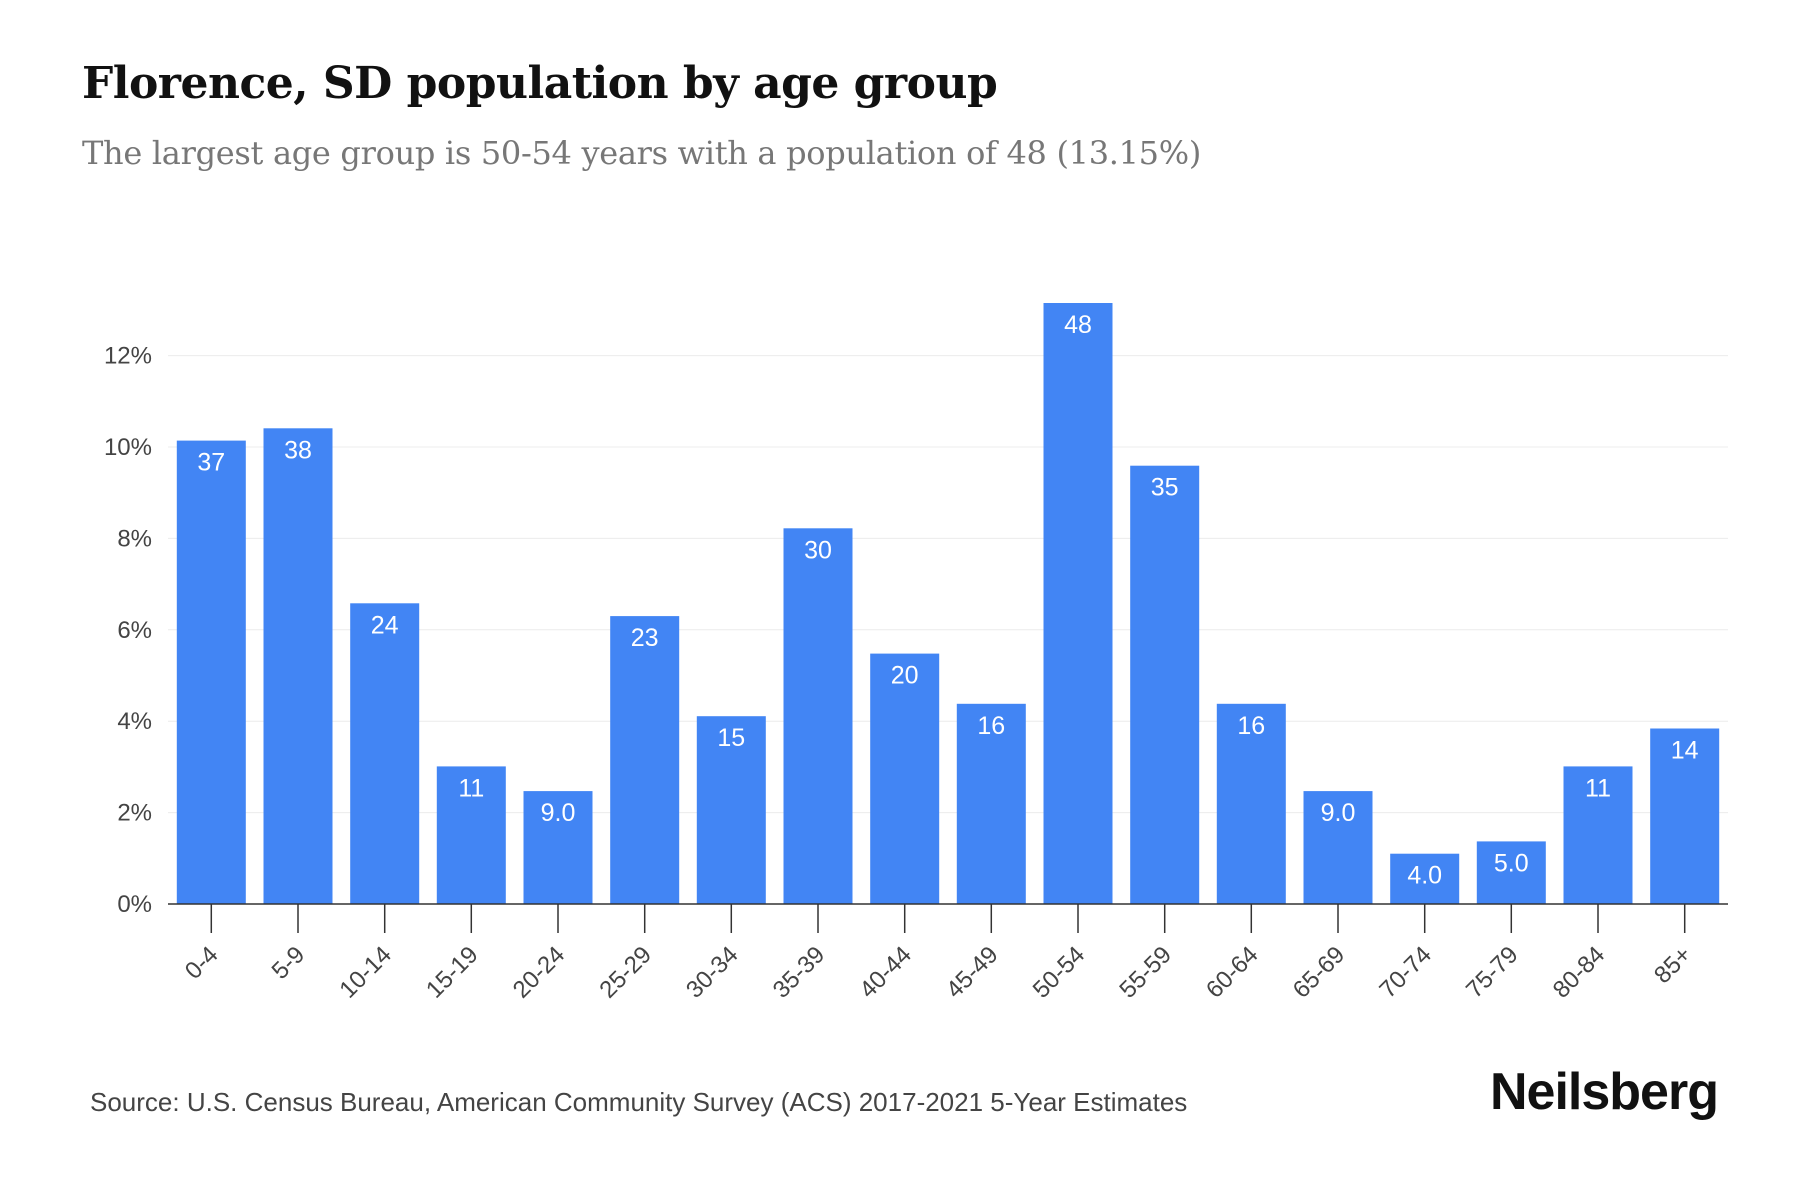 This screenshot has height=1200, width=1800. What do you see at coordinates (128, 356) in the screenshot?
I see `y-tick-label: 12%` at bounding box center [128, 356].